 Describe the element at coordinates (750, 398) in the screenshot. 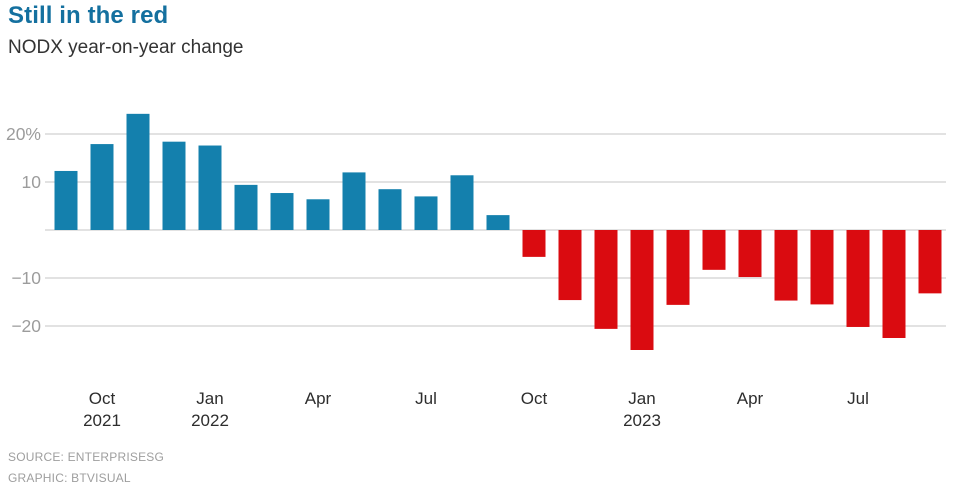

I see `x-axis-tick-month-19: Apr` at that location.